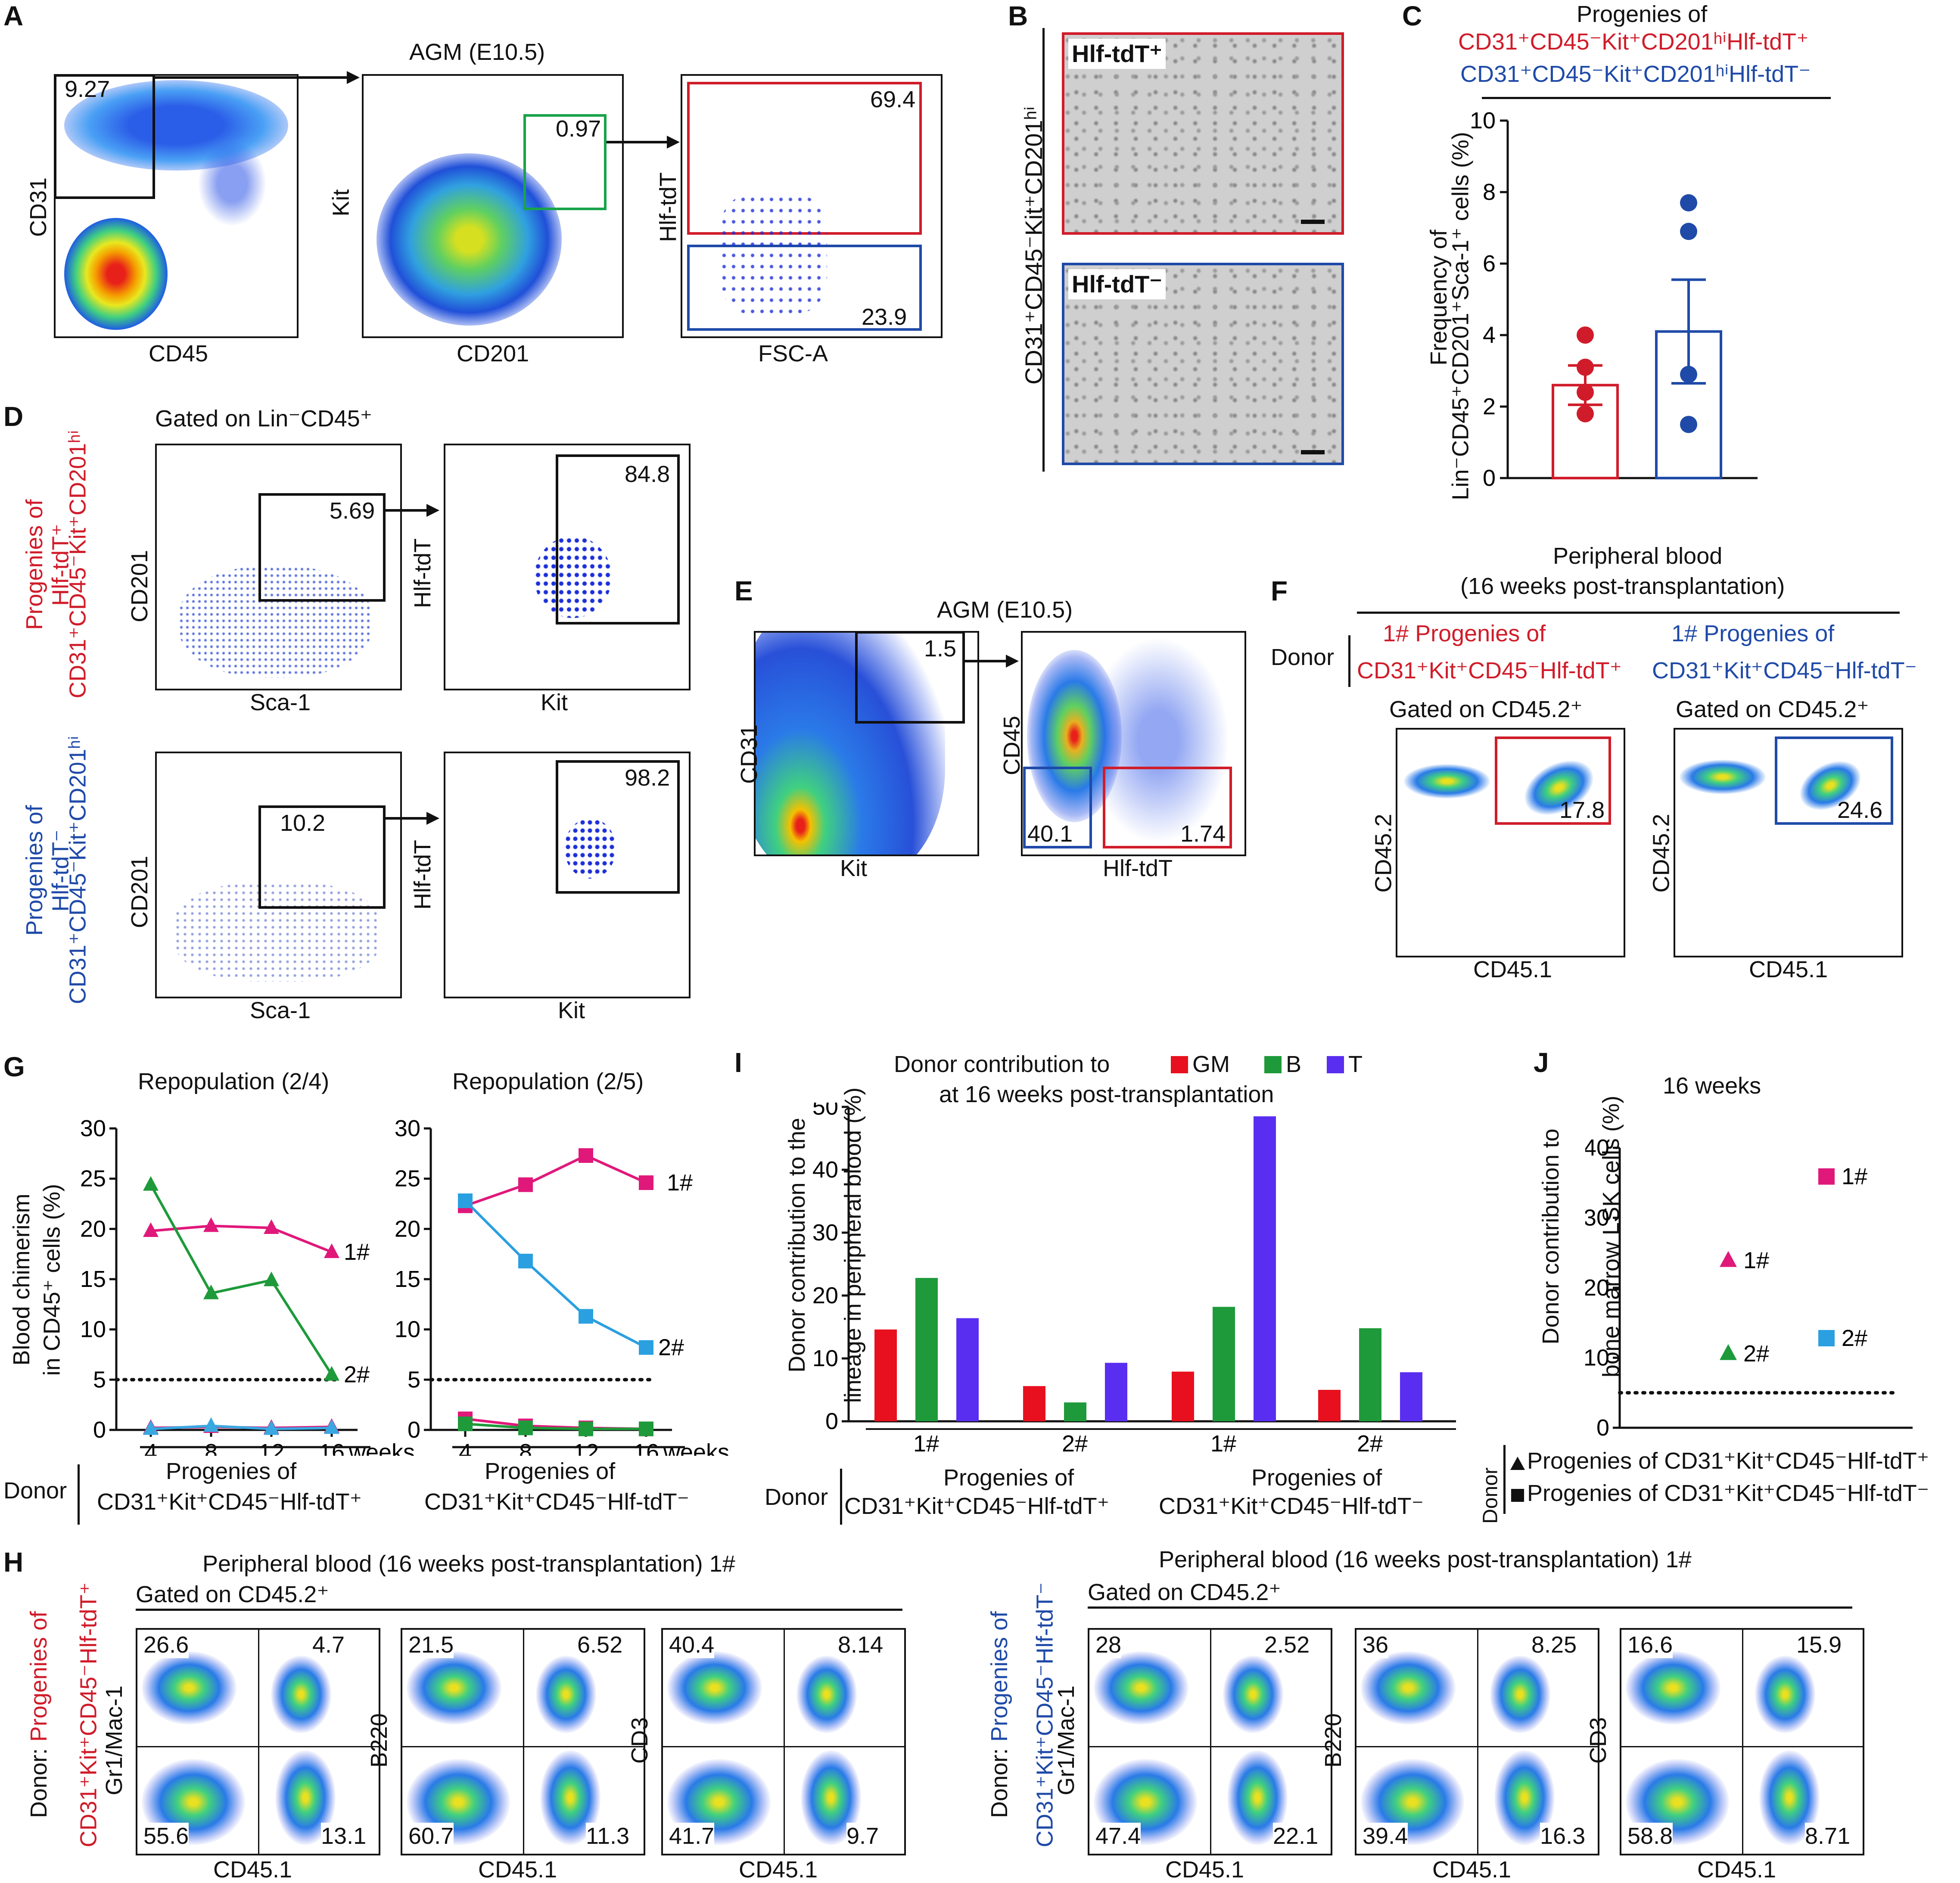 The height and width of the screenshot is (1883, 1960). I want to click on panel-f-gate1-value: 17.8, so click(1582, 810).